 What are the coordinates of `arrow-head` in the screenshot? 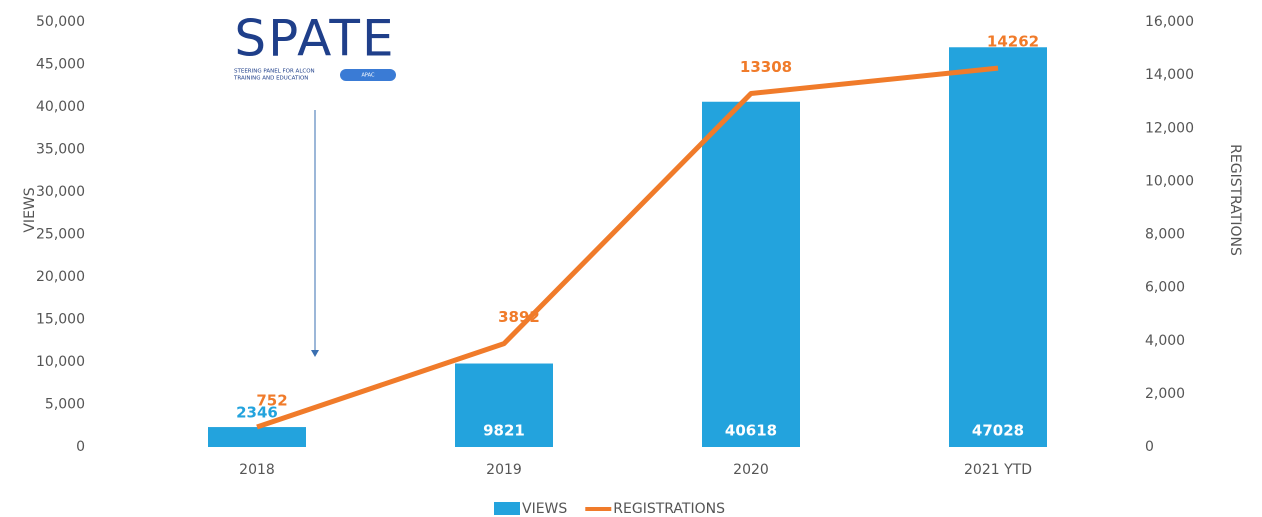 It's located at (315, 353).